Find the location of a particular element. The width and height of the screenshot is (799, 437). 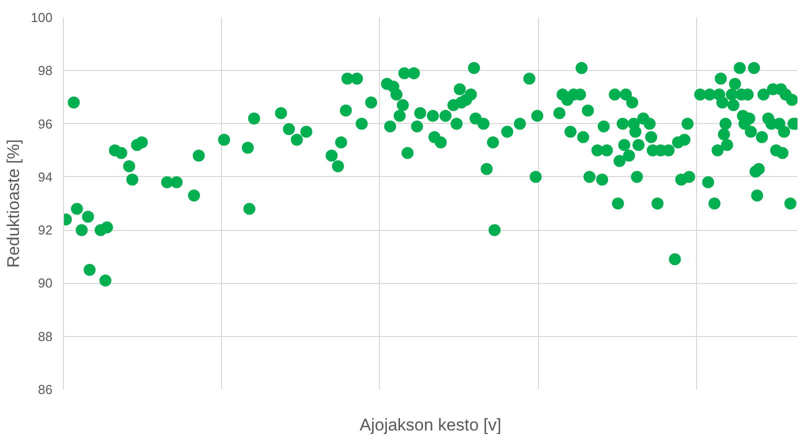

x-axis-title: Ajojakson kesto [v] is located at coordinates (431, 425).